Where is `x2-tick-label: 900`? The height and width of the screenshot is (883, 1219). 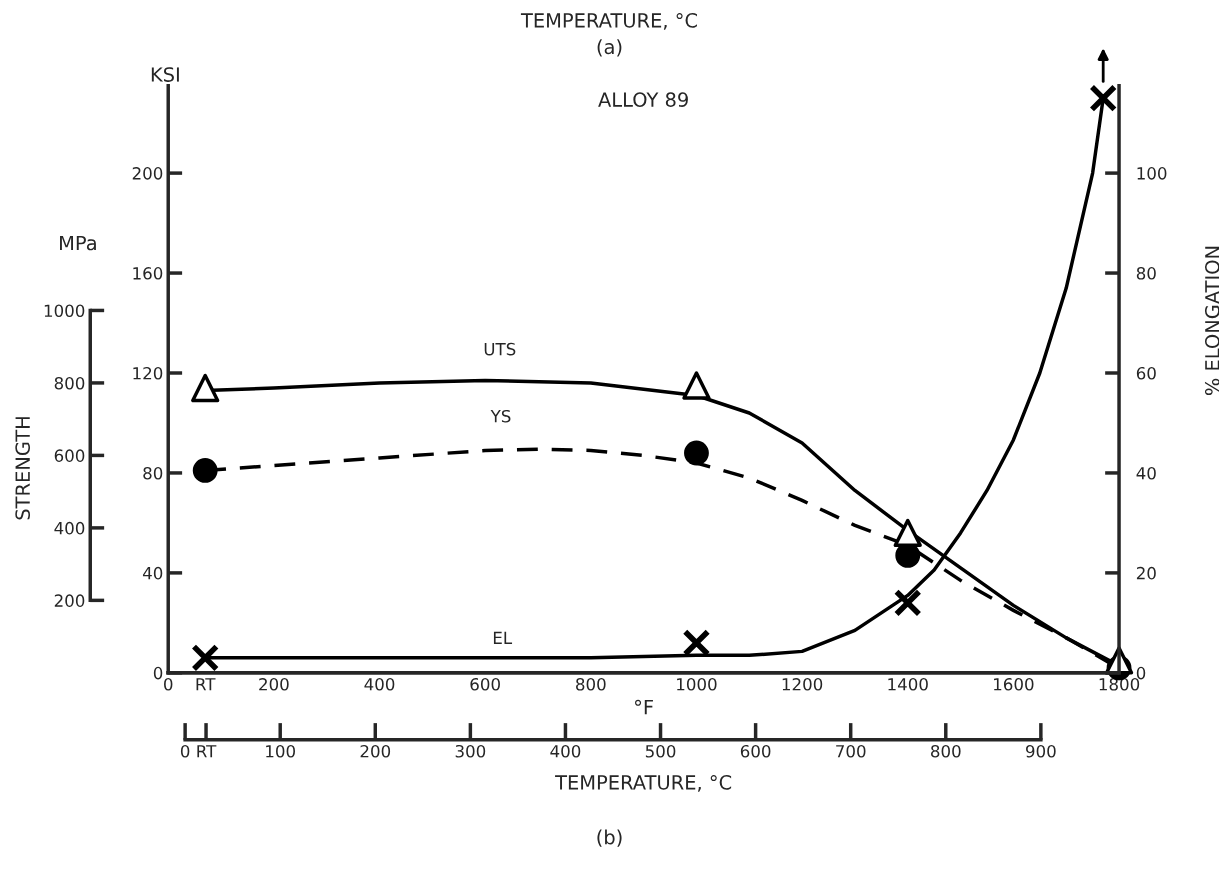
x2-tick-label: 900 is located at coordinates (1041, 751).